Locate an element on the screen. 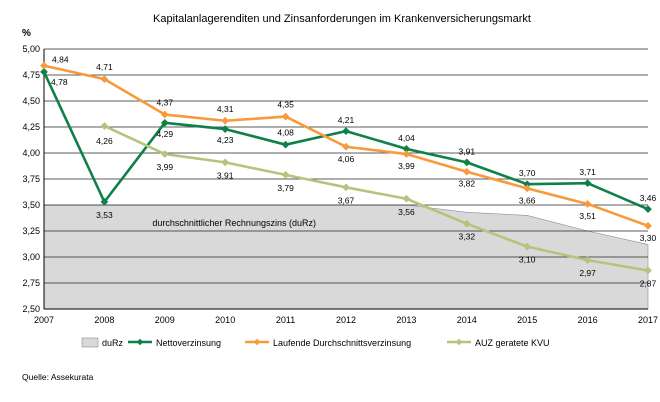 Image resolution: width=660 pixels, height=402 pixels. data-label: 4,21 is located at coordinates (346, 120).